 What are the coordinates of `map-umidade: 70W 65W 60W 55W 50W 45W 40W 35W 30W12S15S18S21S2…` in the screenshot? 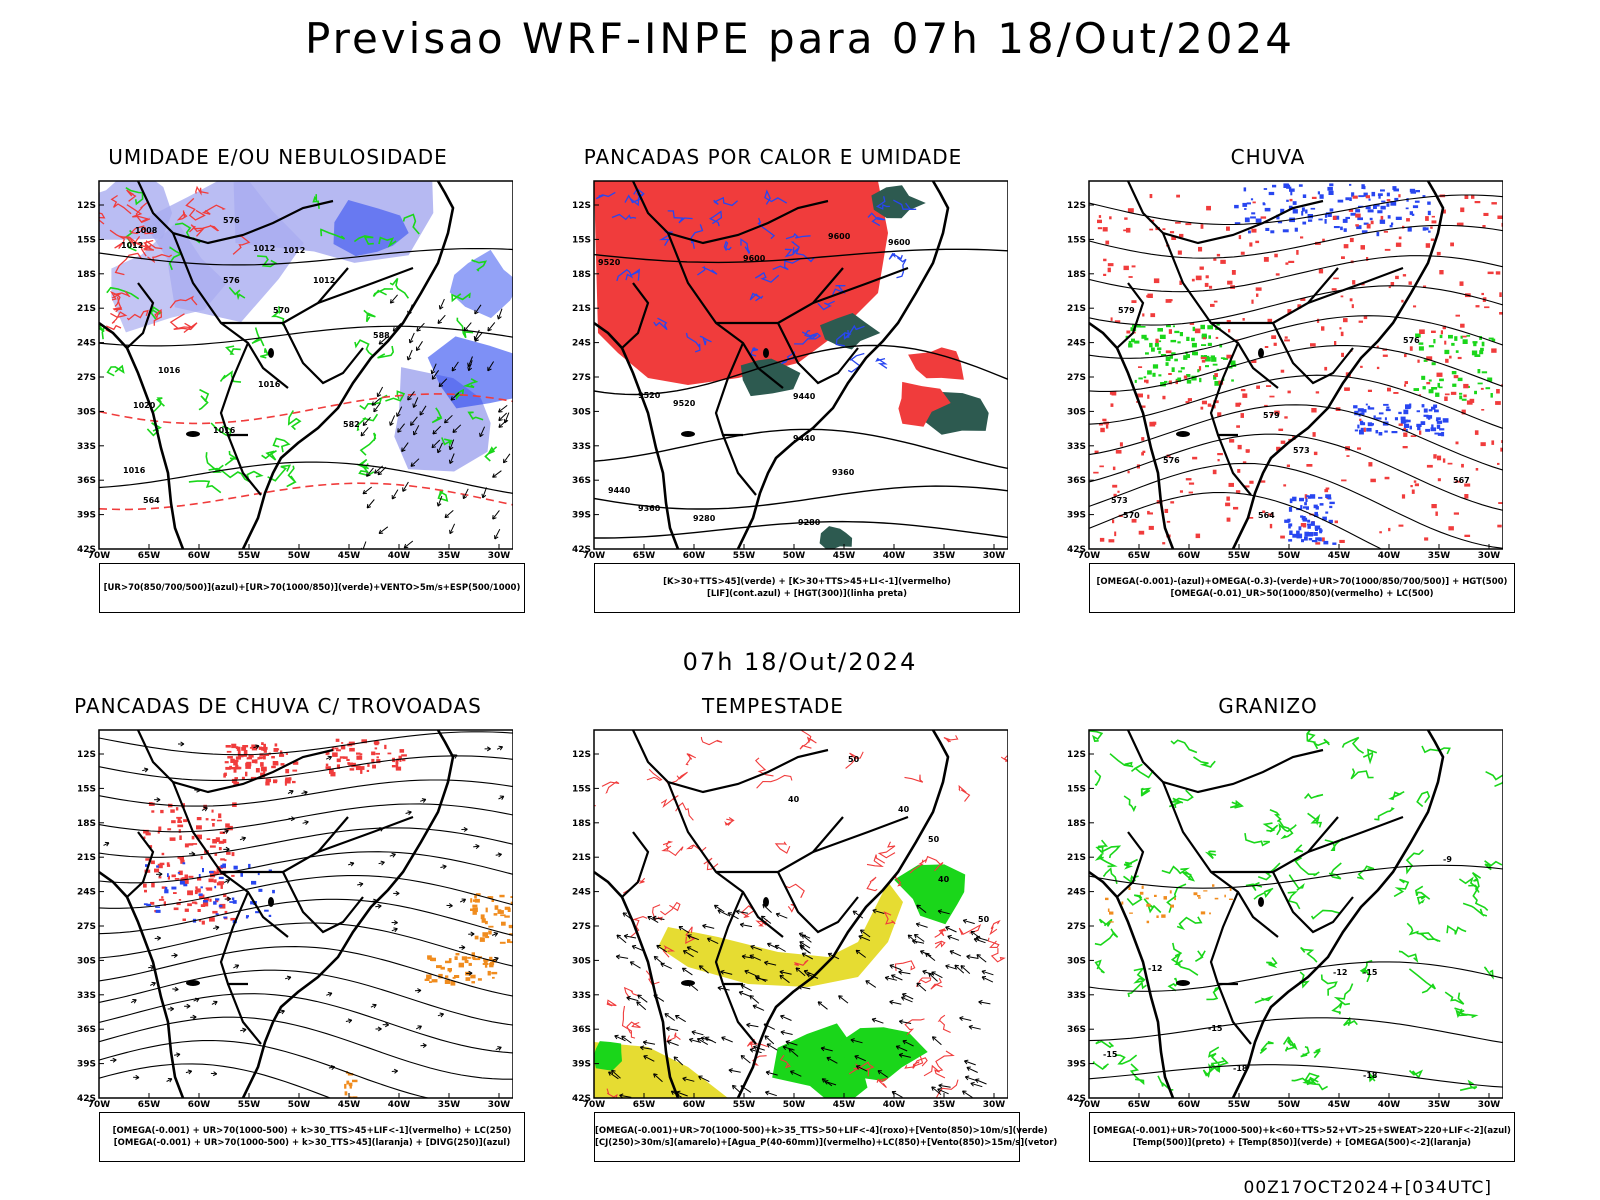 It's located at (295, 370).